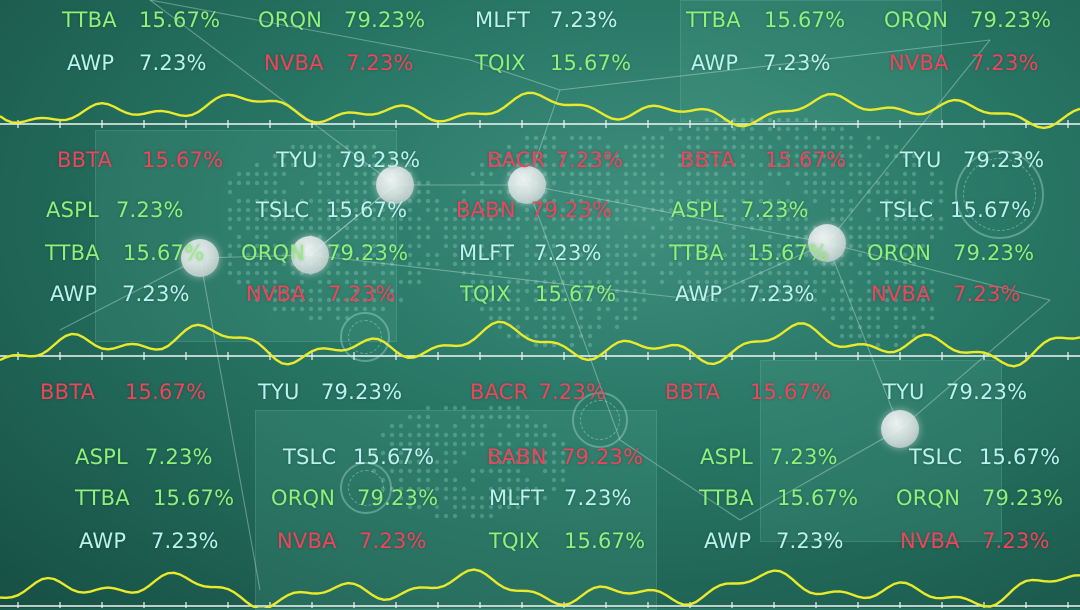 This screenshot has width=1080, height=610. Describe the element at coordinates (516, 160) in the screenshot. I see `ticker-symbol: BACR` at that location.